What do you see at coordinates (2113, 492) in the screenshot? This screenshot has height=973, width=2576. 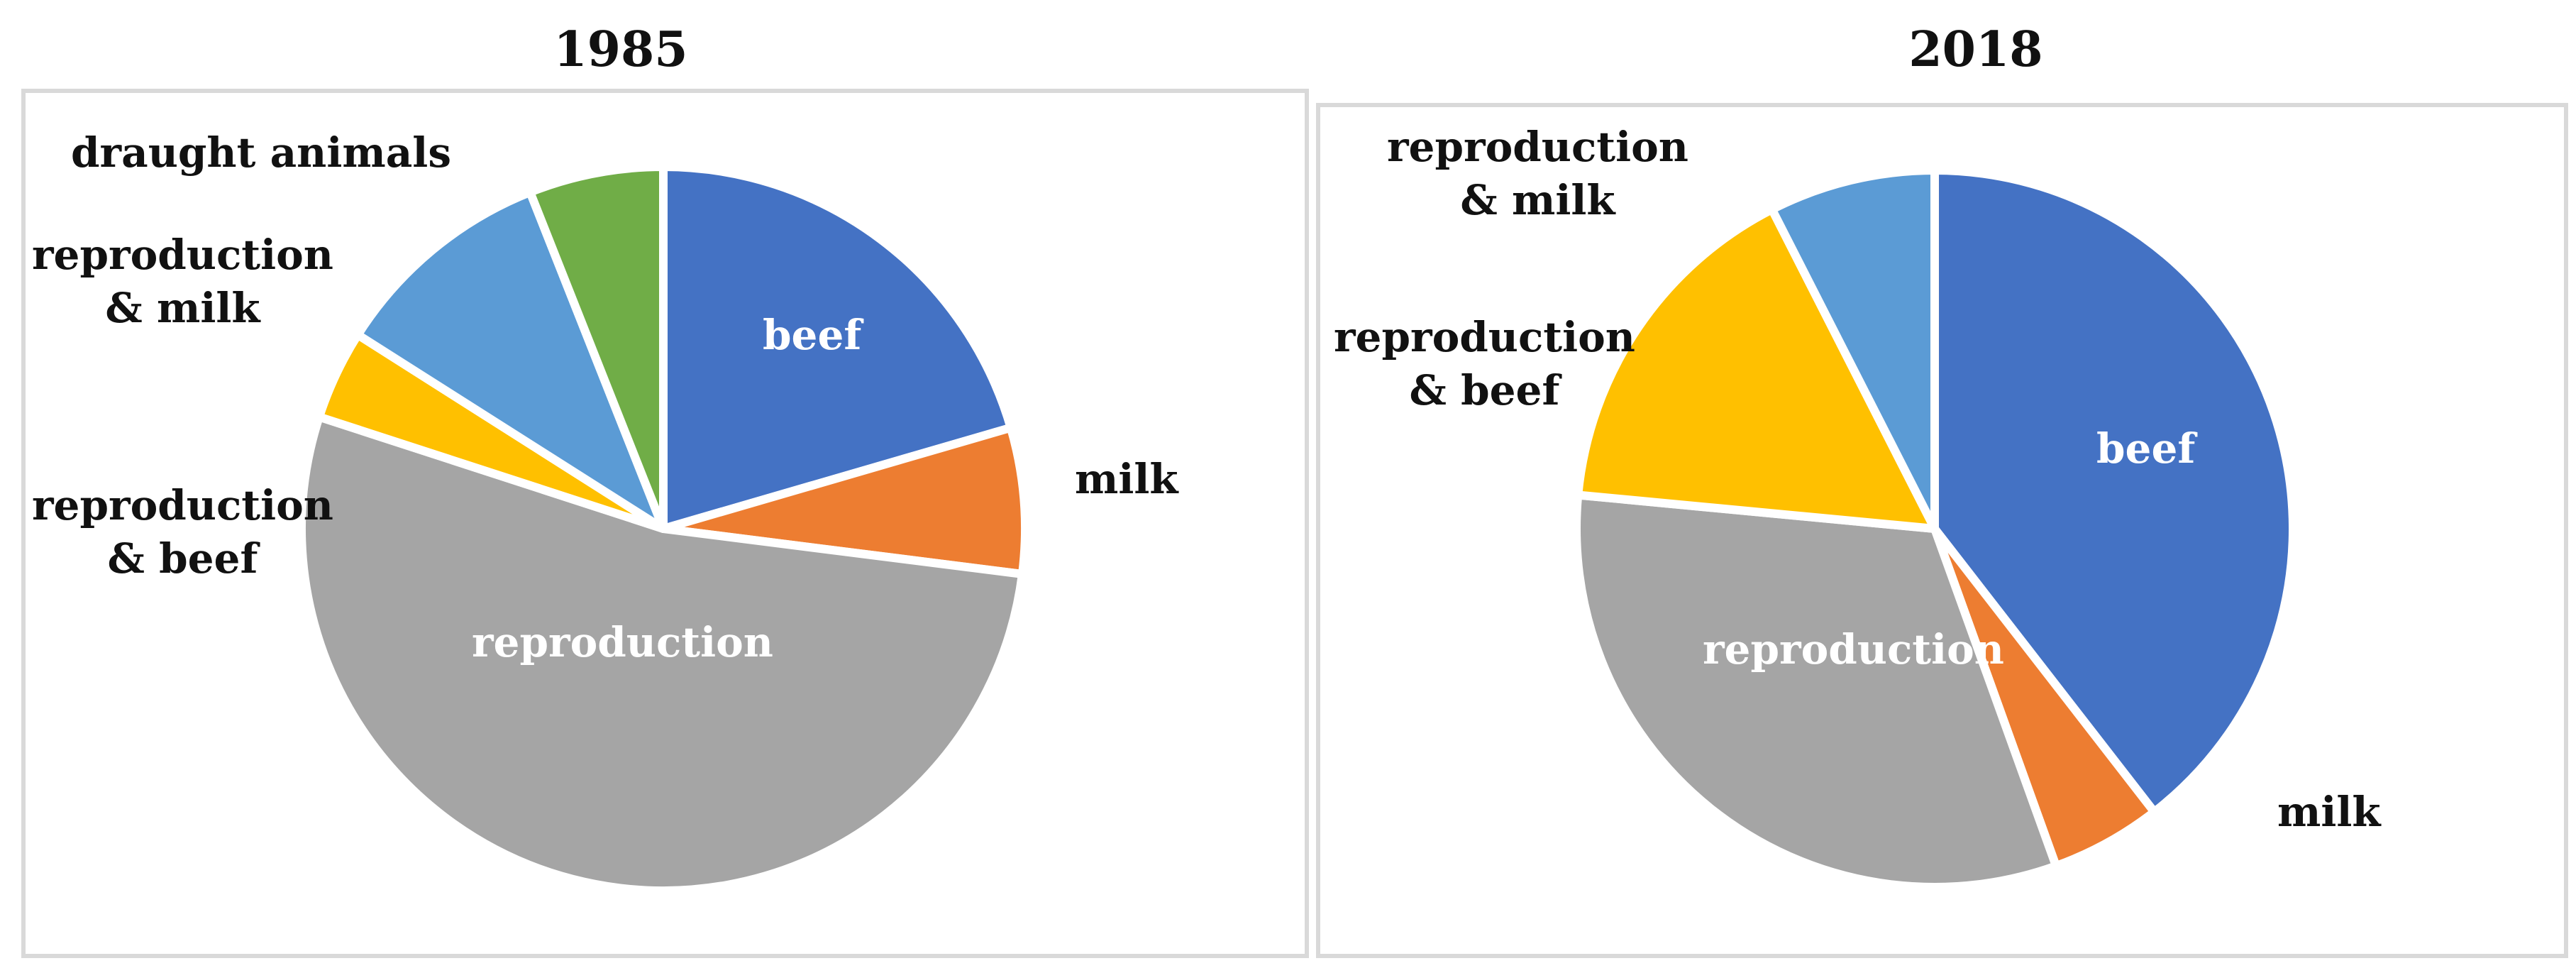 I see `pie-slice-2018-beef` at bounding box center [2113, 492].